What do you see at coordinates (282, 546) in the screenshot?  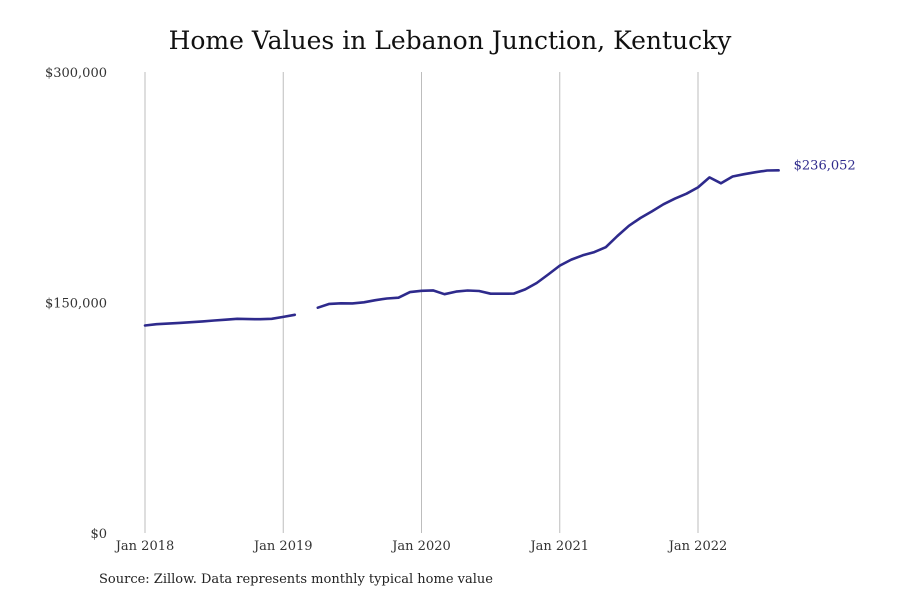 I see `x-tick-label: Jan 2019` at bounding box center [282, 546].